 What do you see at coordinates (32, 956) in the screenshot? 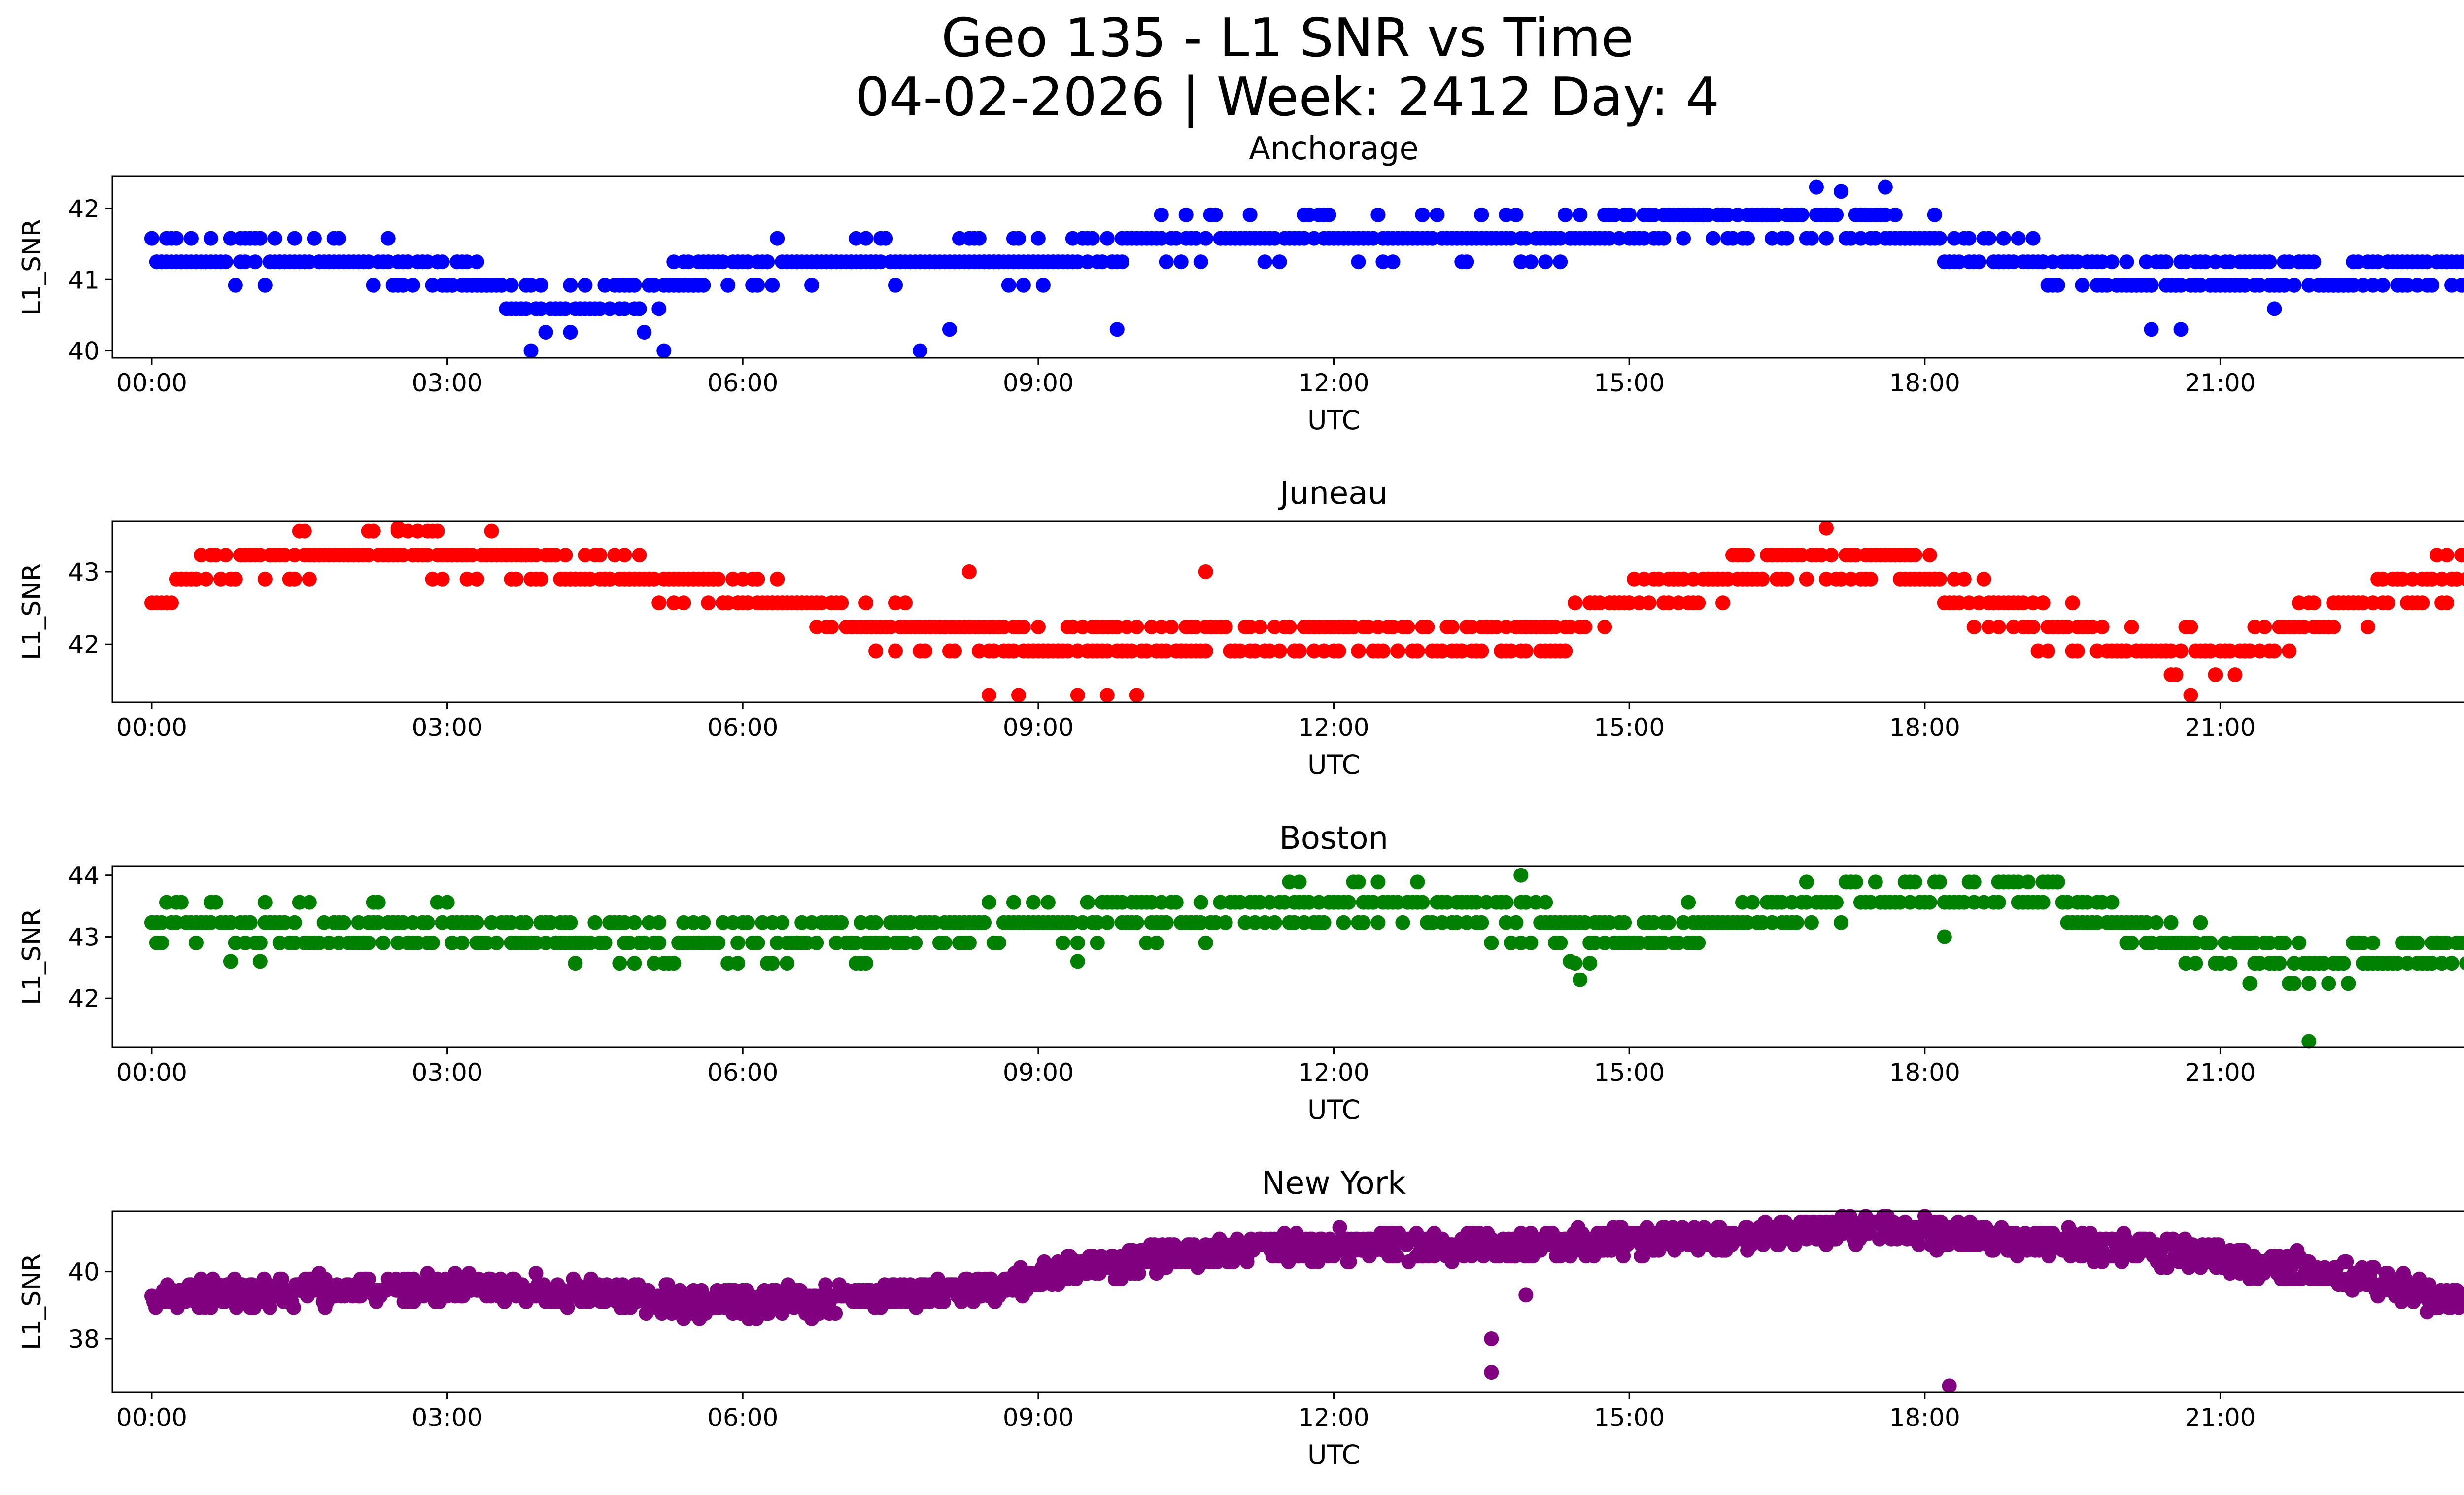
I see `y-axis-label: L1_SNR` at bounding box center [32, 956].